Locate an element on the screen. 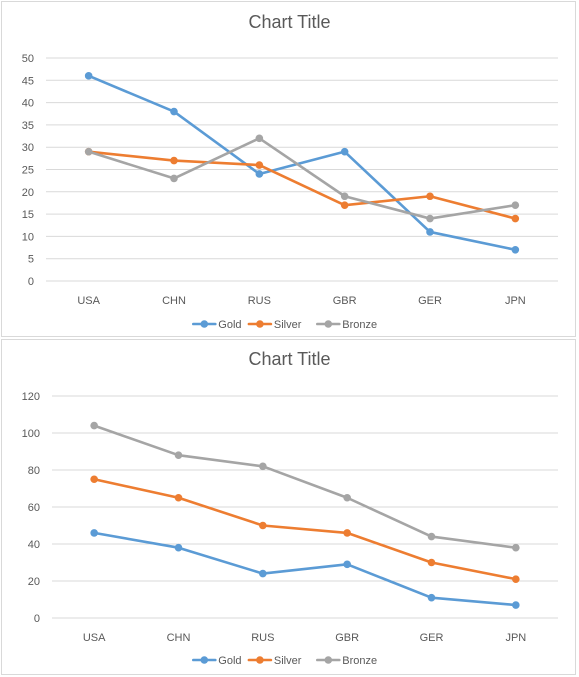 This screenshot has width=579, height=677. y-tick-label: 25 is located at coordinates (28, 171).